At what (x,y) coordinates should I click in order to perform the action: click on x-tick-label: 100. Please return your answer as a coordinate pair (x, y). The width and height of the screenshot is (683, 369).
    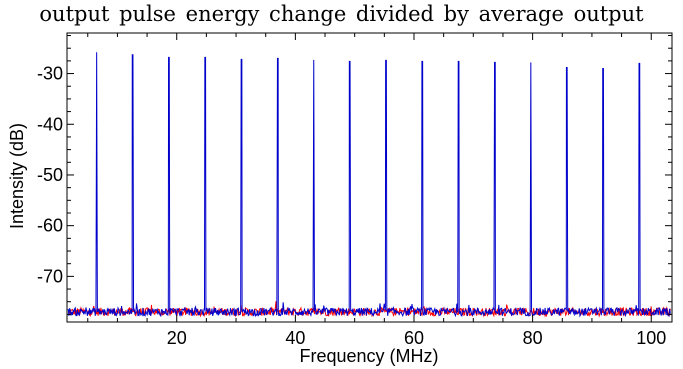
    Looking at the image, I should click on (651, 338).